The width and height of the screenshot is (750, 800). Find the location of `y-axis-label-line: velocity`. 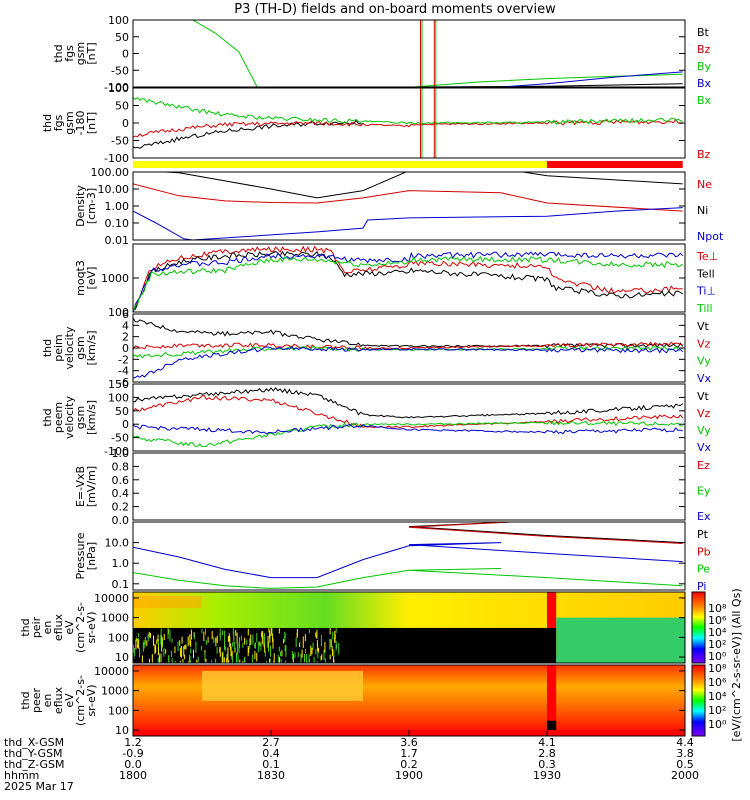

y-axis-label-line: velocity is located at coordinates (69, 347).